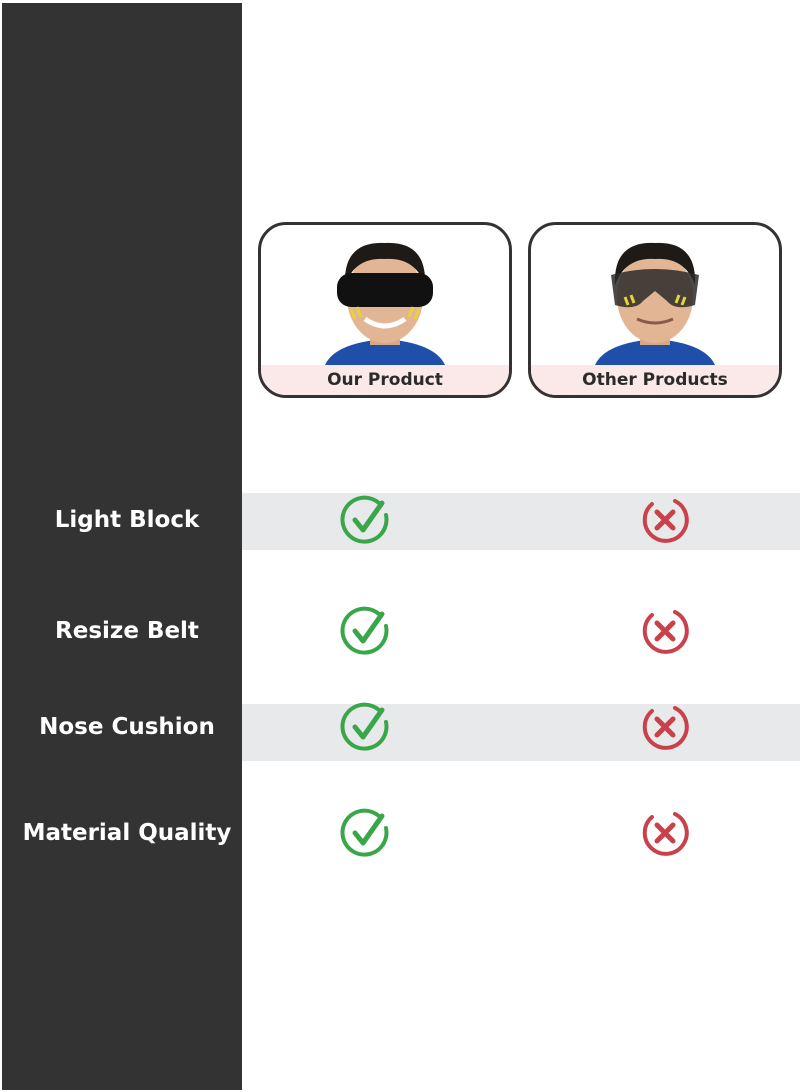  I want to click on product-card-others: Other Products, so click(655, 310).